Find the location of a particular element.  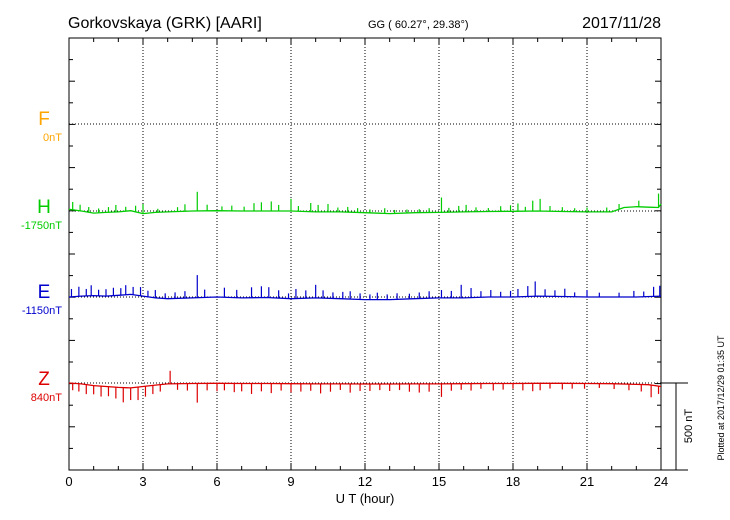

trace-z is located at coordinates (365, 385).